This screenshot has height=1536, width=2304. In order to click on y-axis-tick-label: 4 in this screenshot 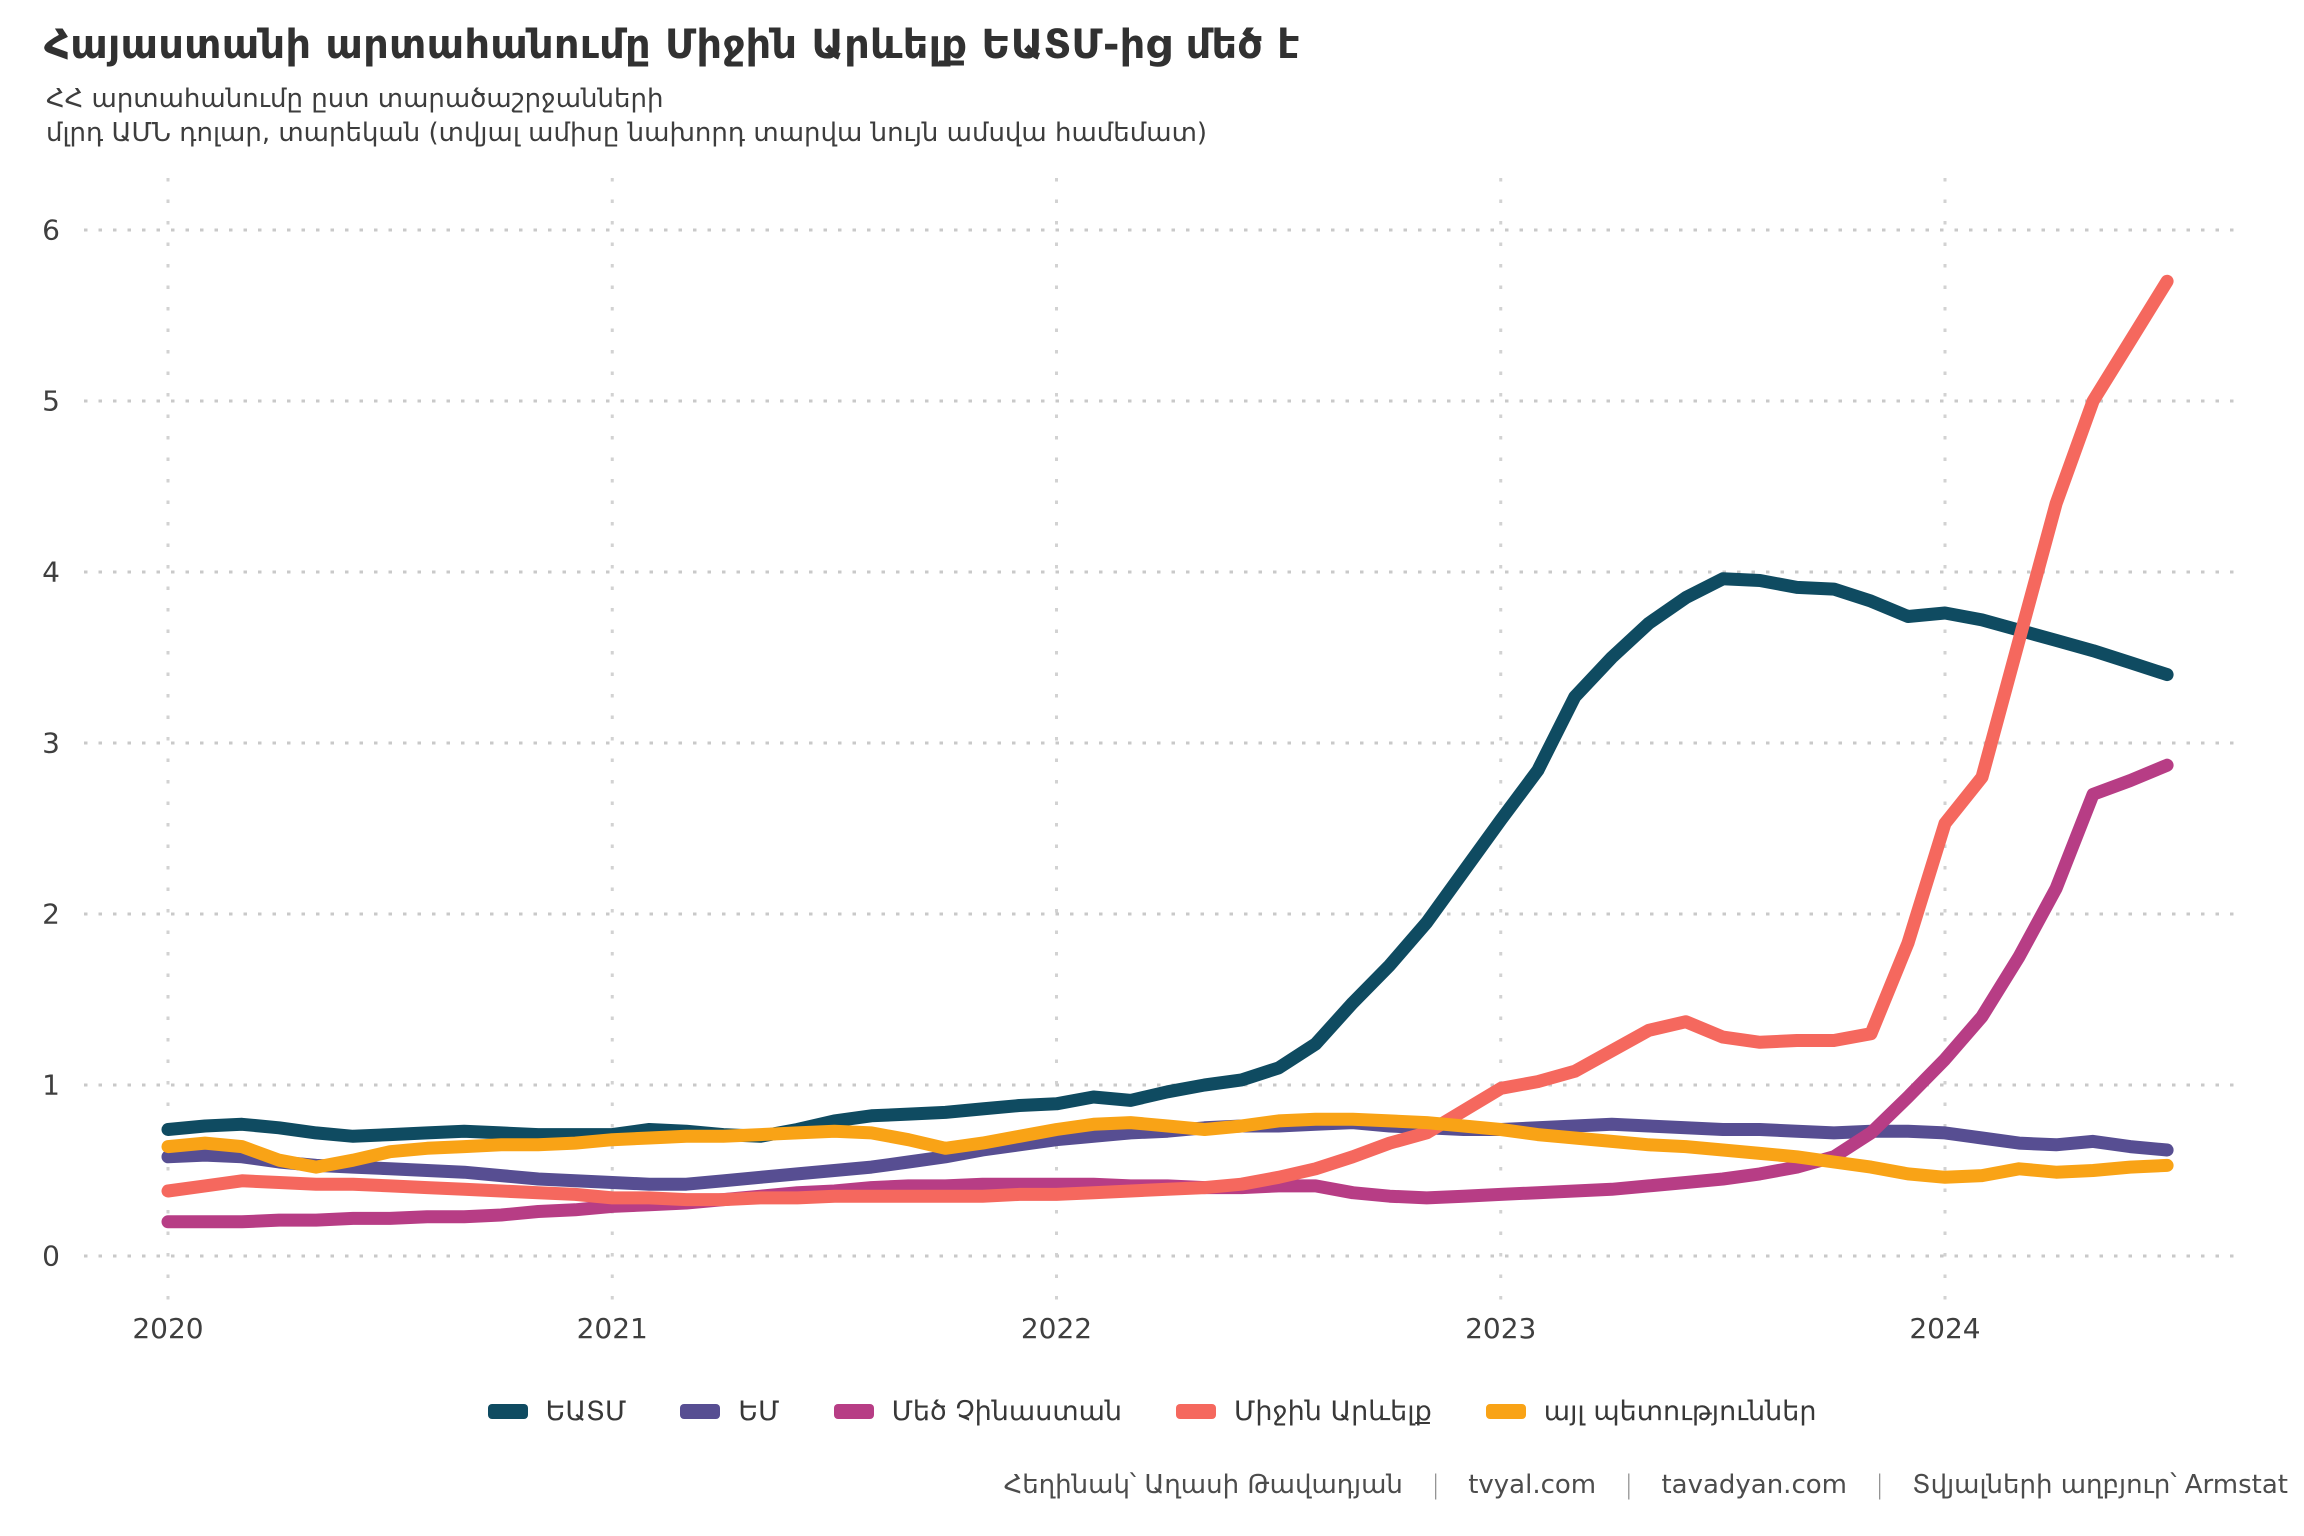, I will do `click(51, 572)`.